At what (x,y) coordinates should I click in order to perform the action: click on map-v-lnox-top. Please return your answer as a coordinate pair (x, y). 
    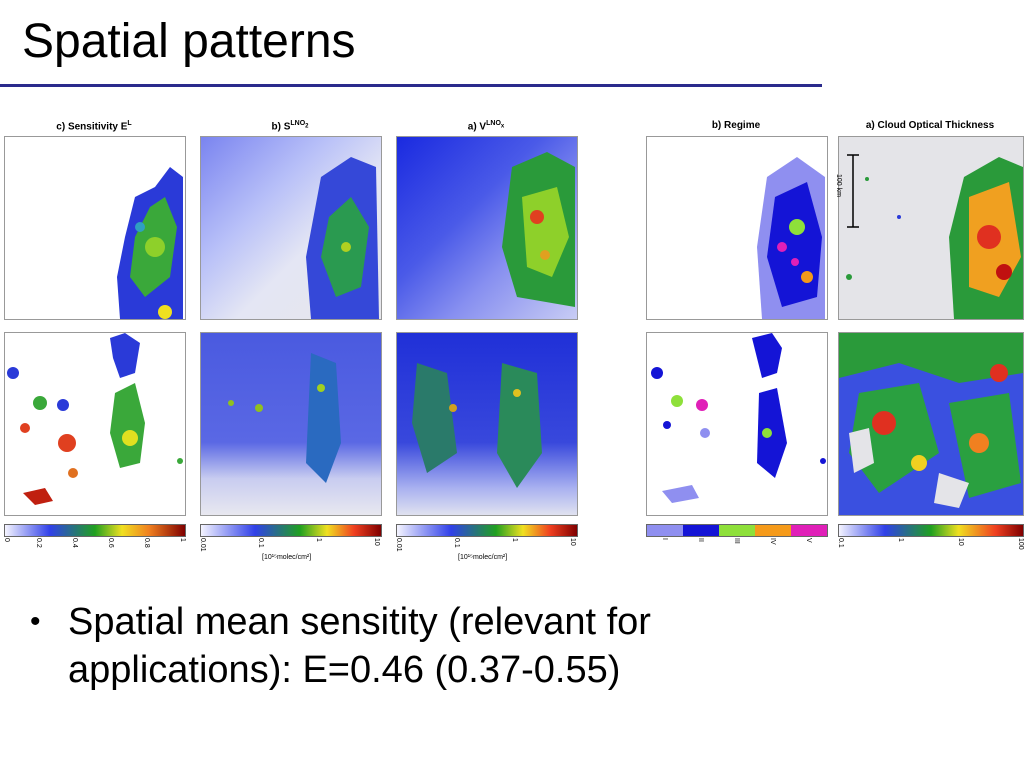
    Looking at the image, I should click on (487, 228).